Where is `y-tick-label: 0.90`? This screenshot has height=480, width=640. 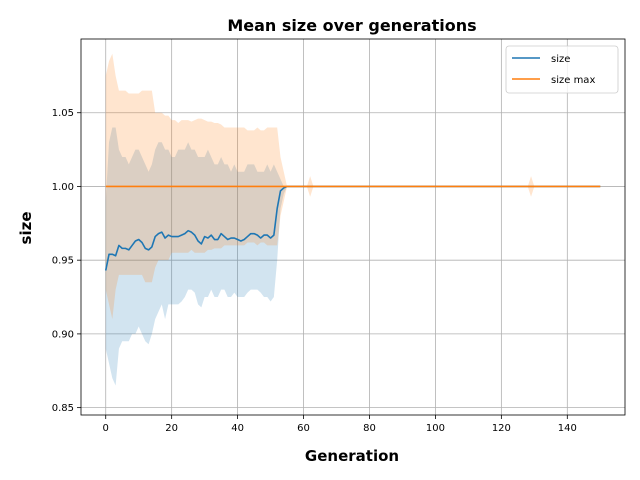
y-tick-label: 0.90 is located at coordinates (63, 334).